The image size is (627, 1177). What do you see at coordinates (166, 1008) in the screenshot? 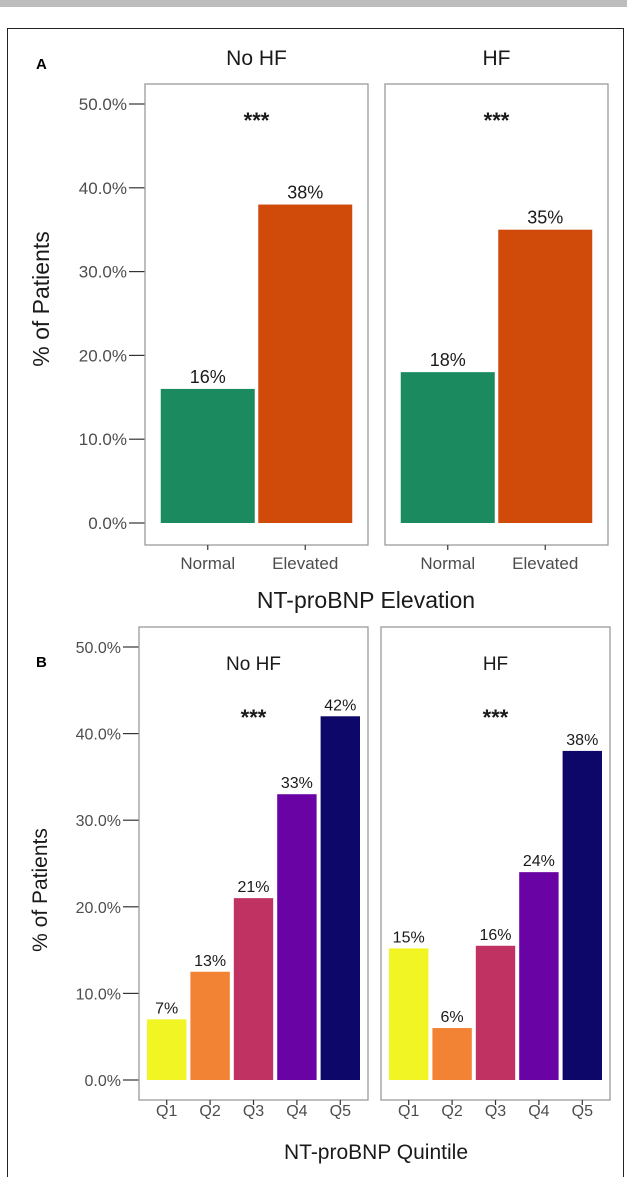
I see `panel-b-bar-value-label: 7%` at bounding box center [166, 1008].